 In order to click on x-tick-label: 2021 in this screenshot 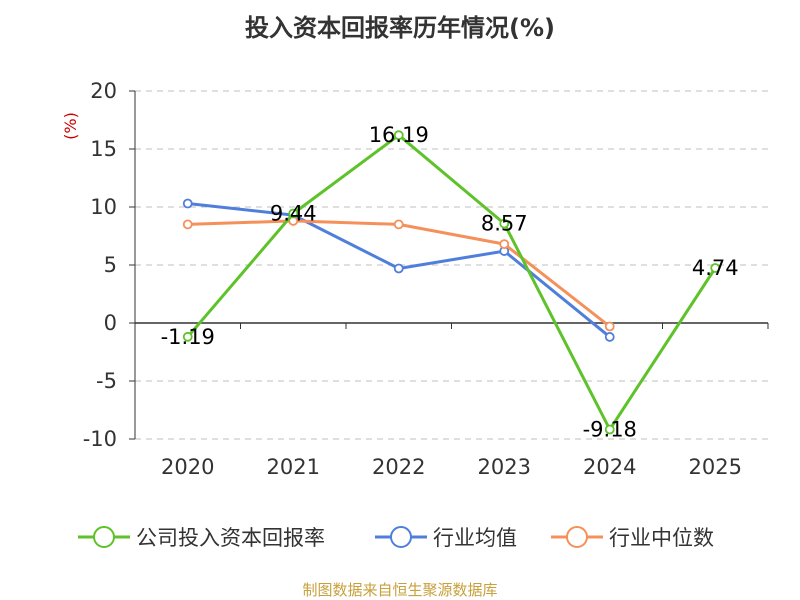, I will do `click(293, 467)`.